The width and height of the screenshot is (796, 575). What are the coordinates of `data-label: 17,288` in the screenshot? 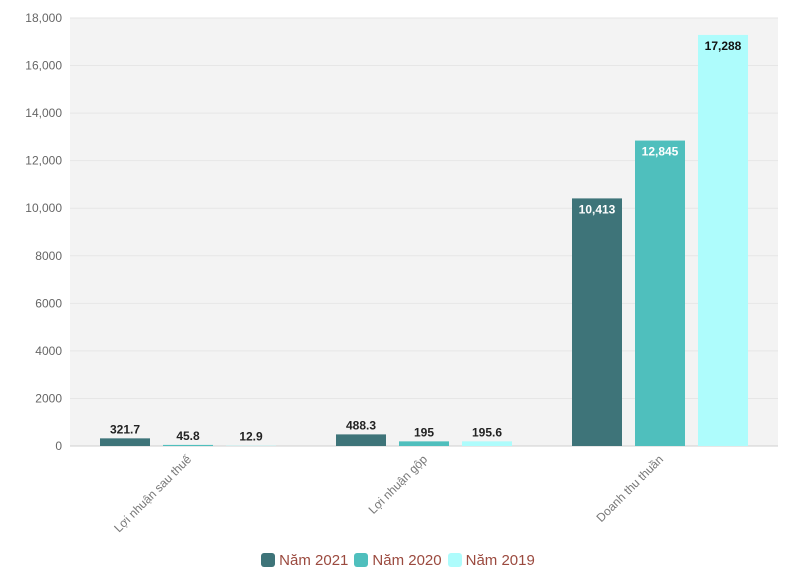 It's located at (723, 46).